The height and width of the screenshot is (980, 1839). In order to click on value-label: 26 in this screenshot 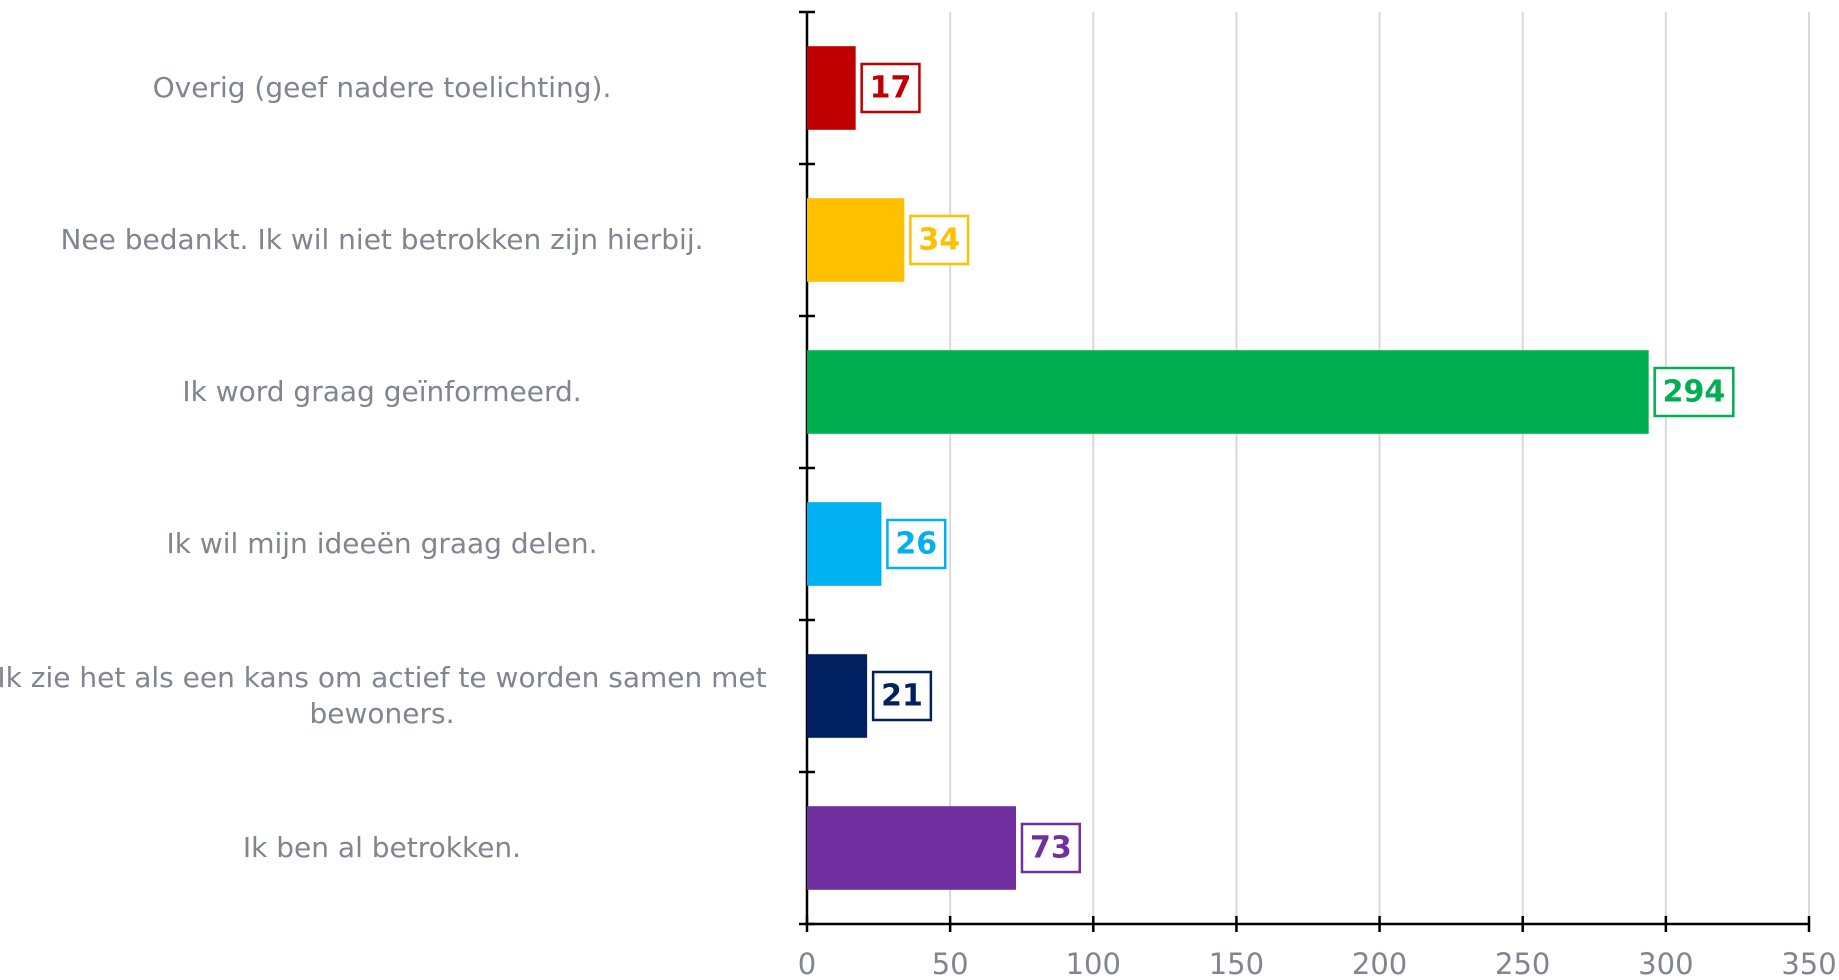, I will do `click(916, 544)`.